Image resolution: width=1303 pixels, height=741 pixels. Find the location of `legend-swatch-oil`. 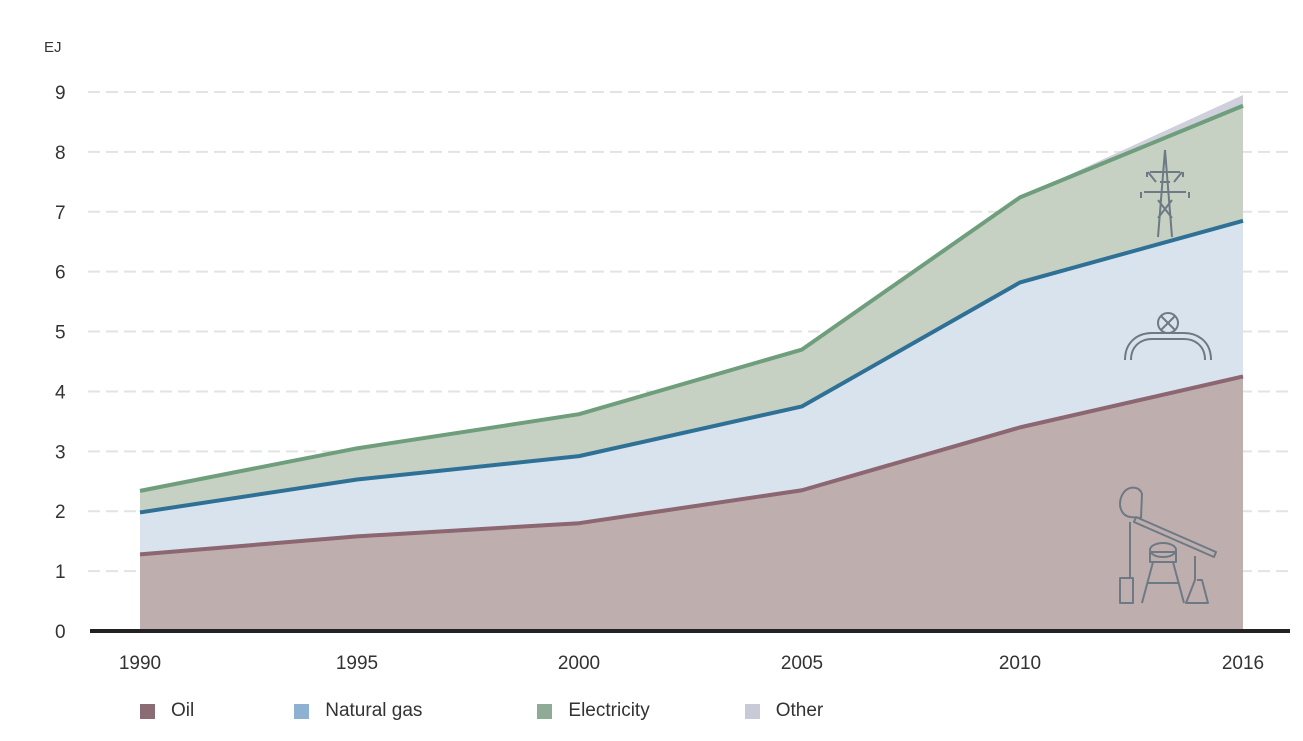

legend-swatch-oil is located at coordinates (147, 711).